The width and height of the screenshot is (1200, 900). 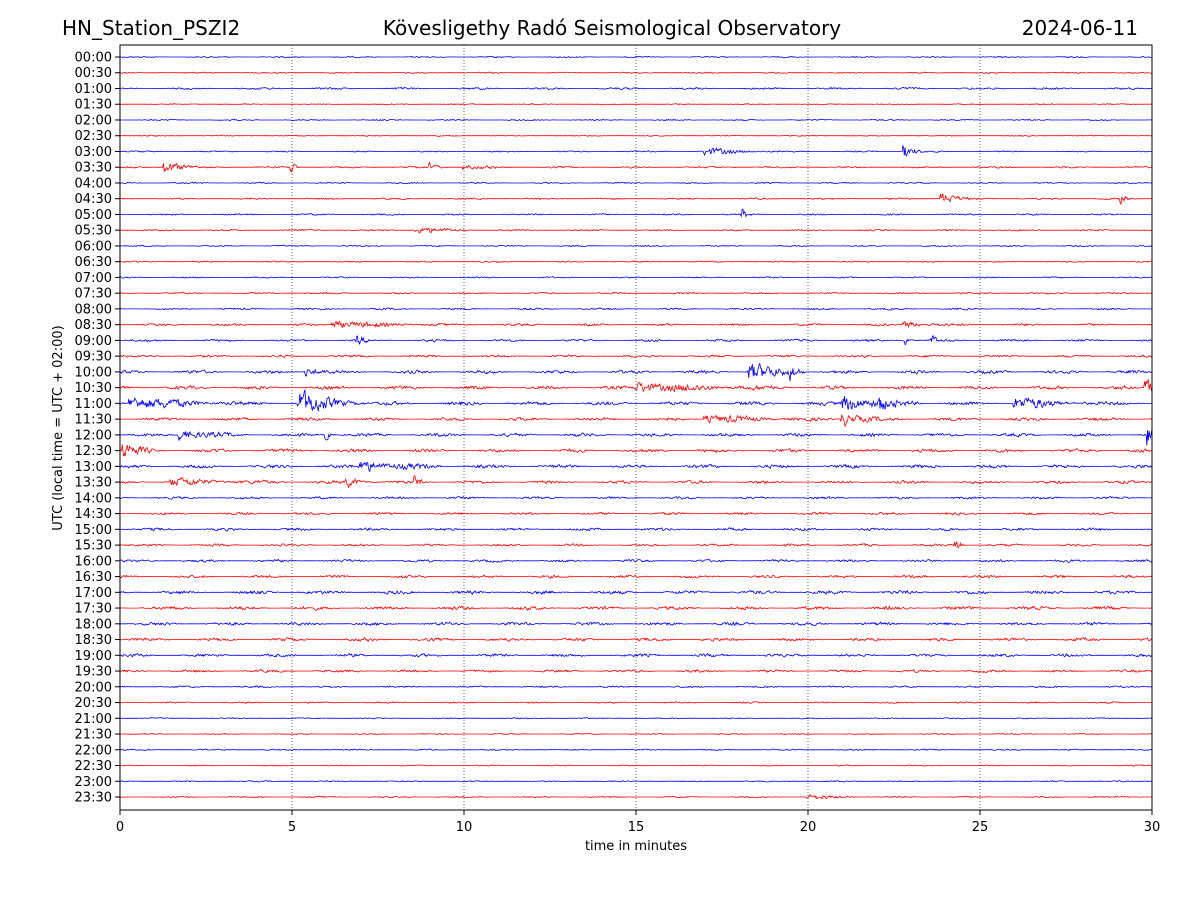 What do you see at coordinates (980, 827) in the screenshot?
I see `x-tick-label: 25` at bounding box center [980, 827].